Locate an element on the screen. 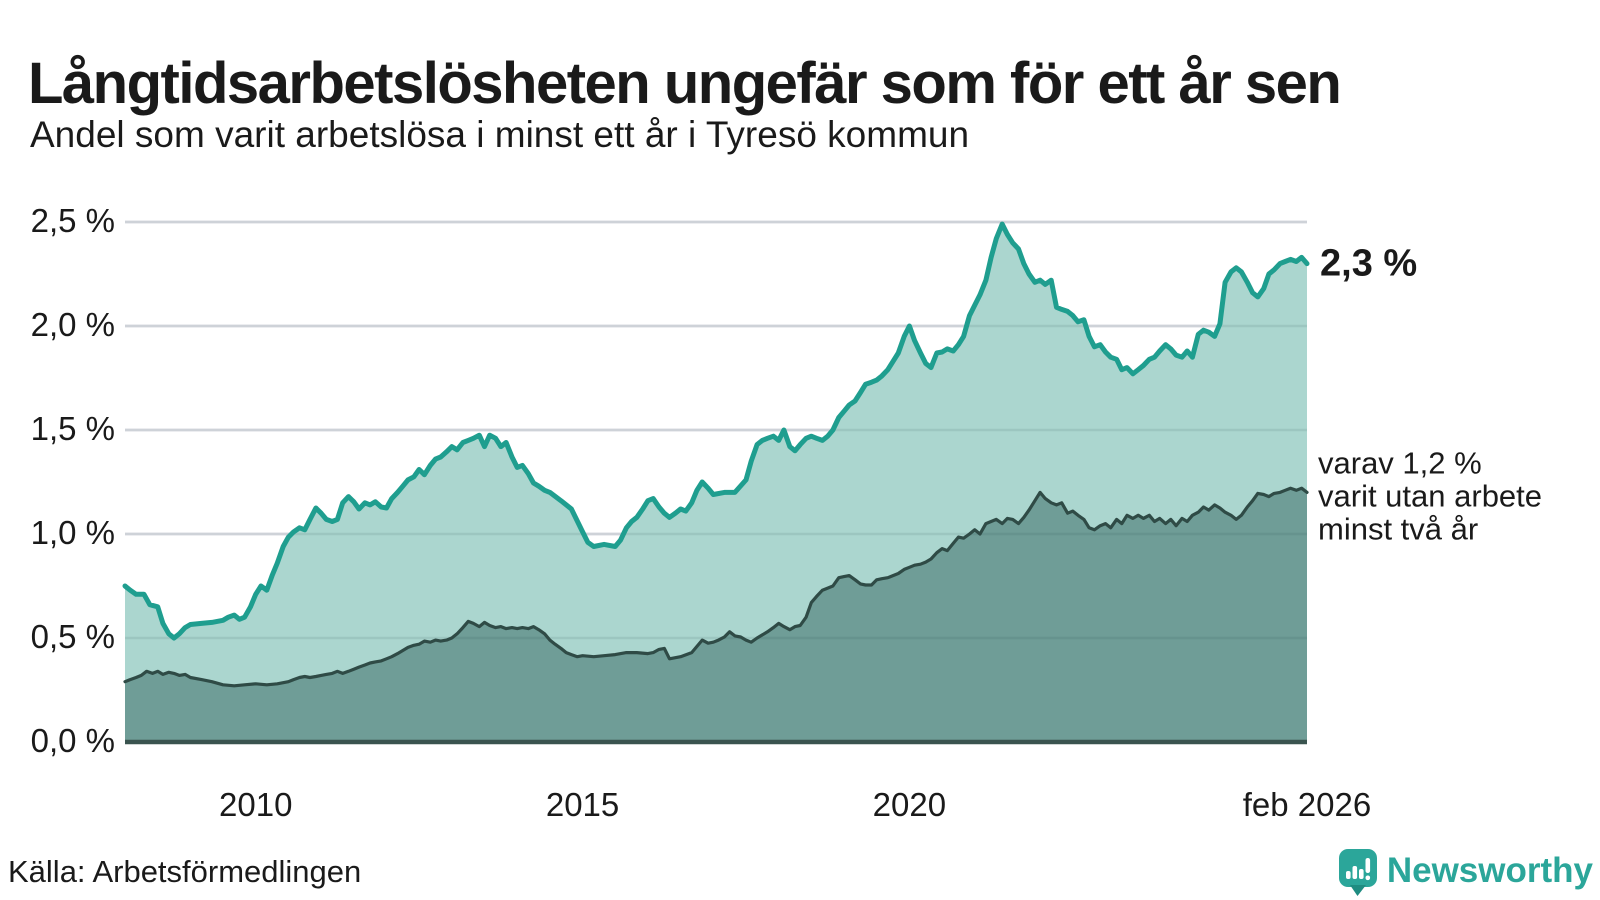 Image resolution: width=1600 pixels, height=900 pixels. y-tick-label: 2,5 % is located at coordinates (72, 221).